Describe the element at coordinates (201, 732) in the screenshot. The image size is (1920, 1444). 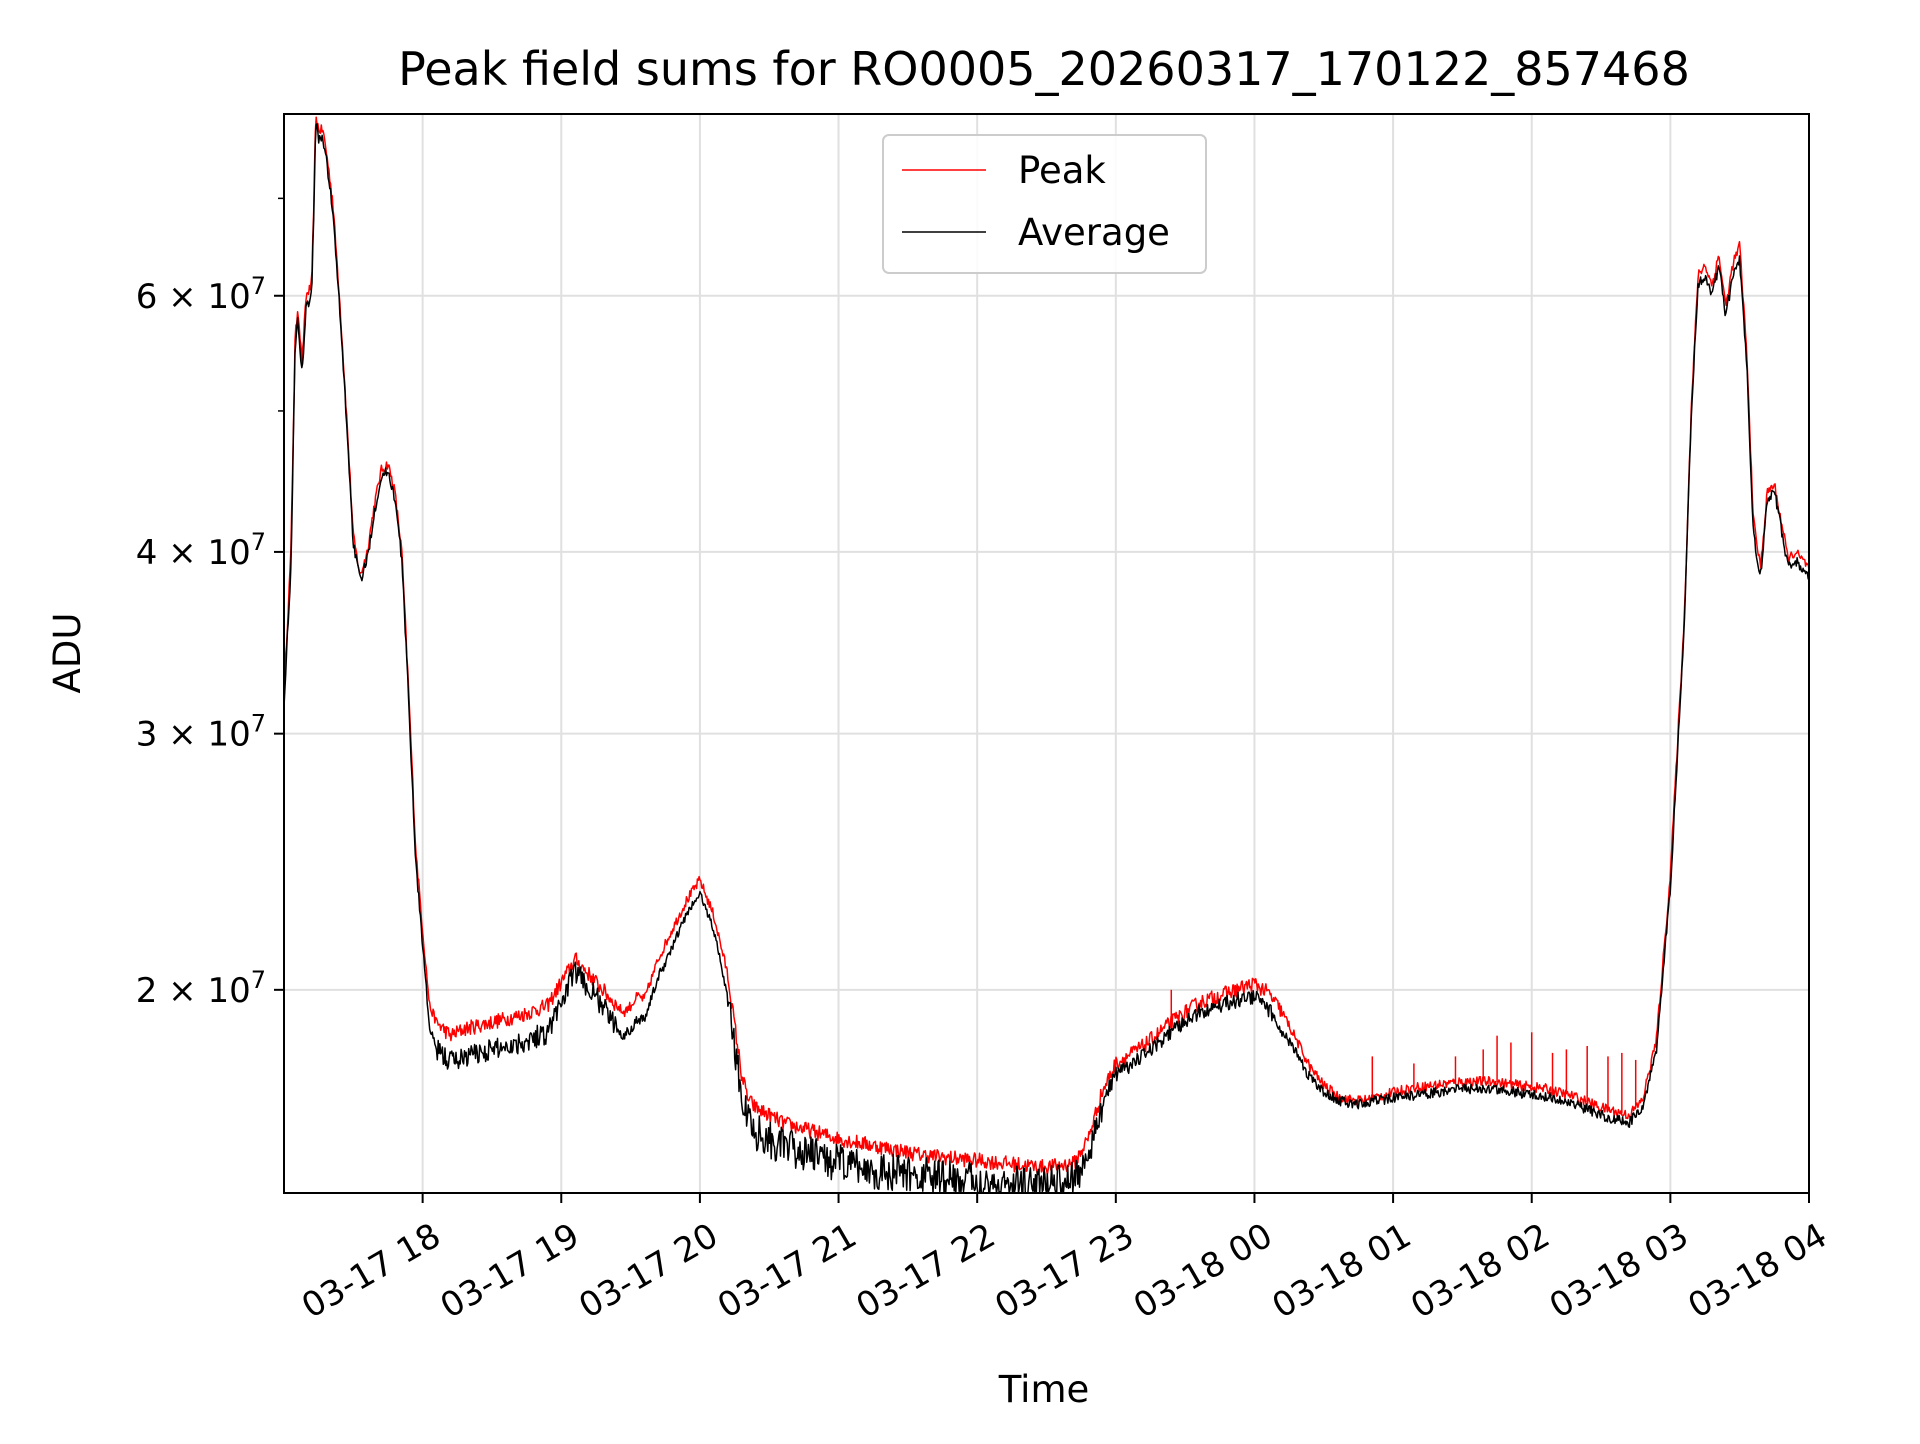
I see `y-tick-label: 3 × 107` at that location.